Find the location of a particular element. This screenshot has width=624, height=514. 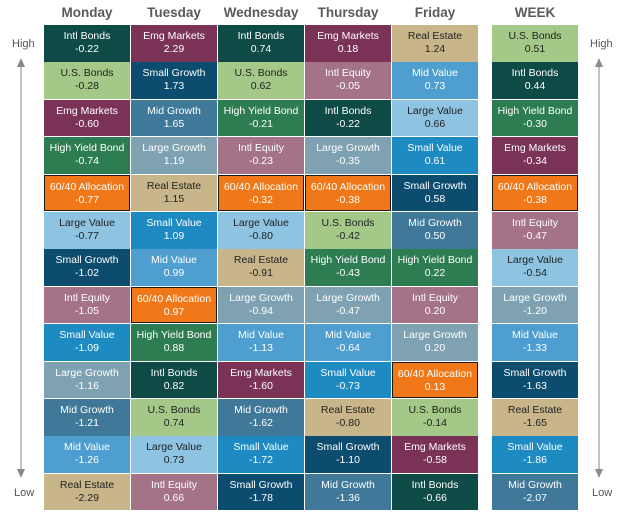

return-value: -0.22 is located at coordinates (348, 123).